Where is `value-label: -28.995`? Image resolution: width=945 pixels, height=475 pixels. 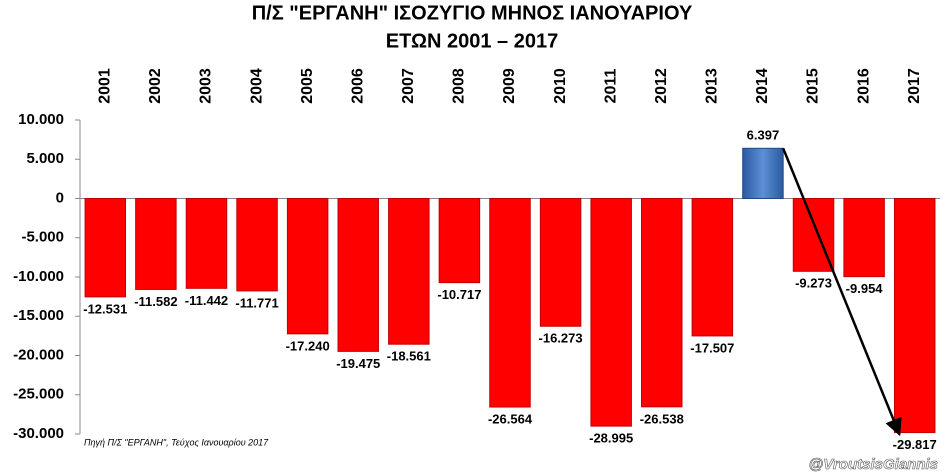
value-label: -28.995 is located at coordinates (611, 438).